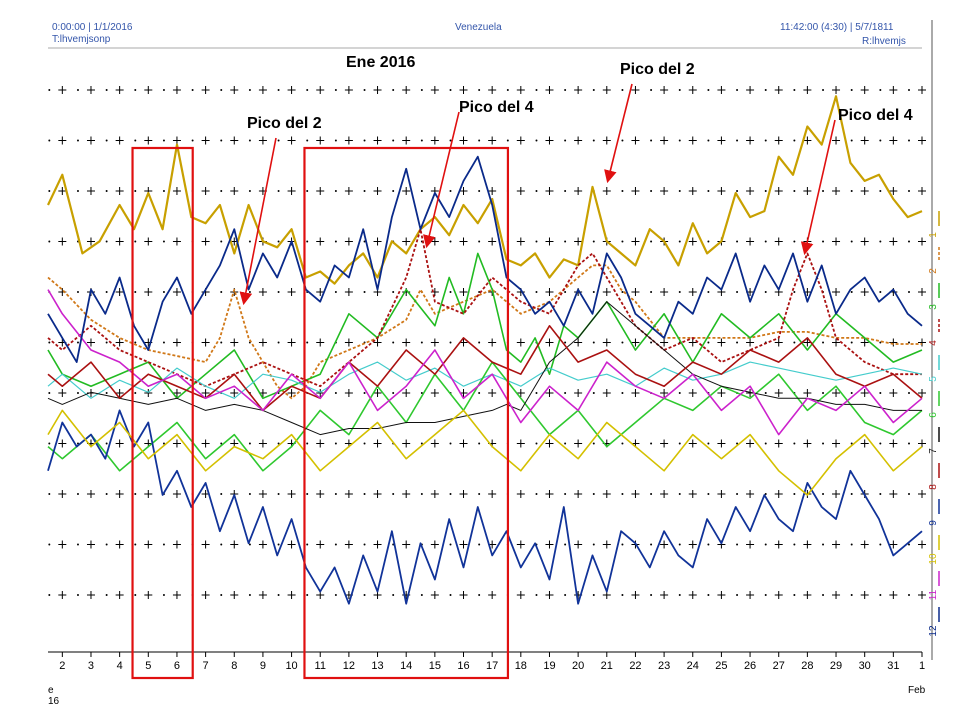 The image size is (960, 720). I want to click on x-end-label: Feb, so click(917, 690).